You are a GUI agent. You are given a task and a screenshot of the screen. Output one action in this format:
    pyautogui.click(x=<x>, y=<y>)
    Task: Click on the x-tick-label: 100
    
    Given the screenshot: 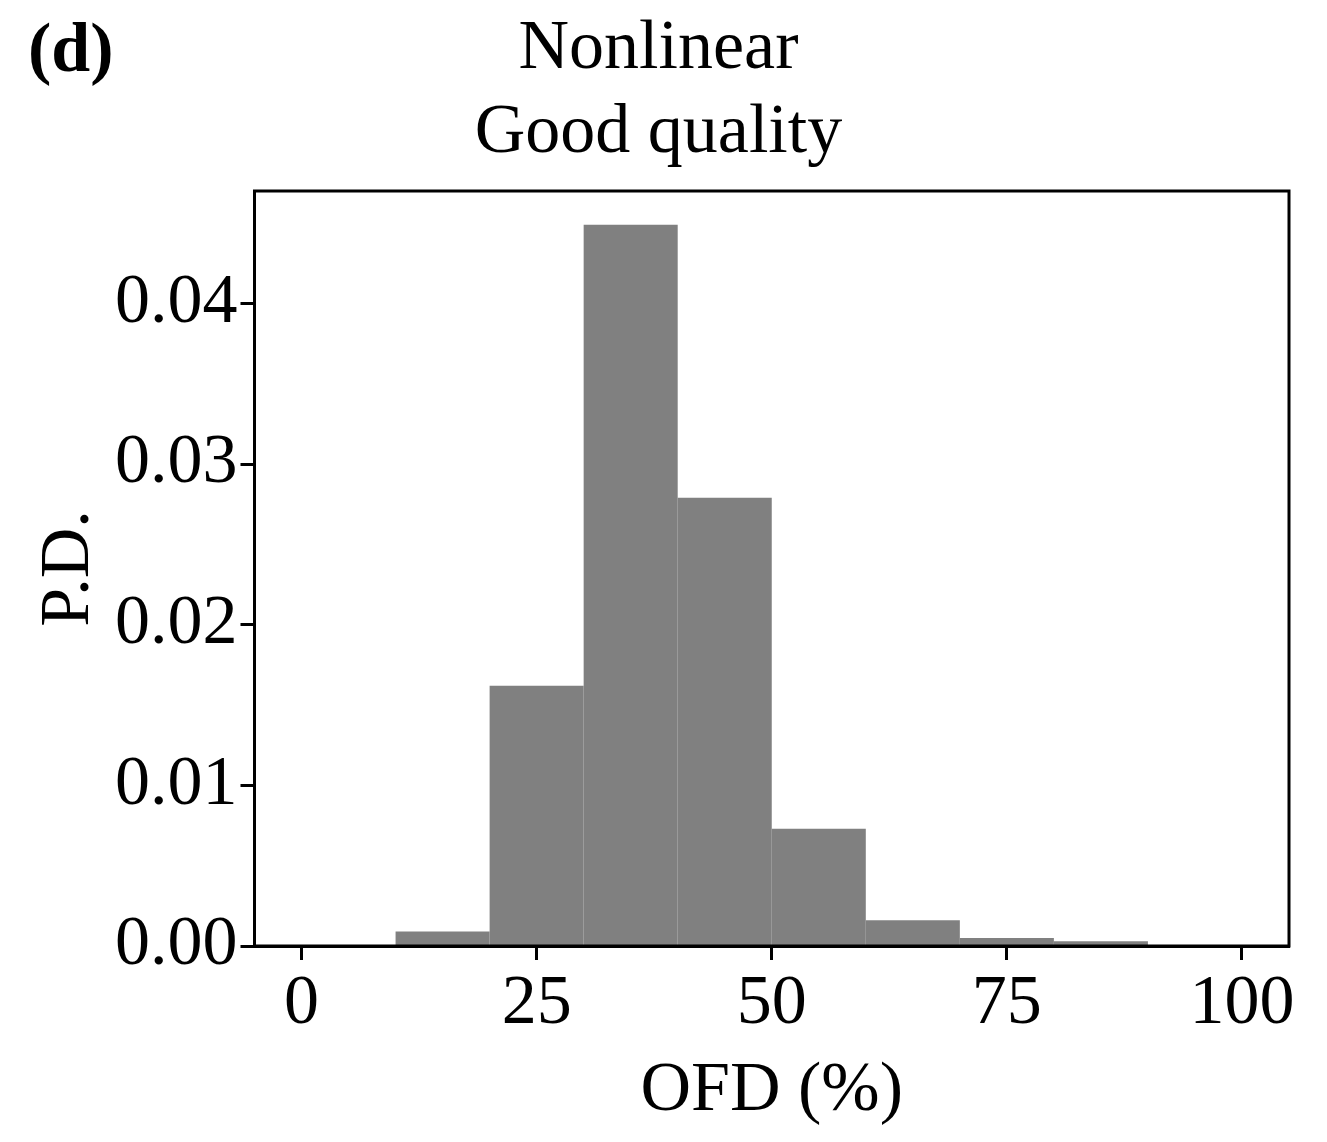 What is the action you would take?
    pyautogui.click(x=1242, y=1000)
    